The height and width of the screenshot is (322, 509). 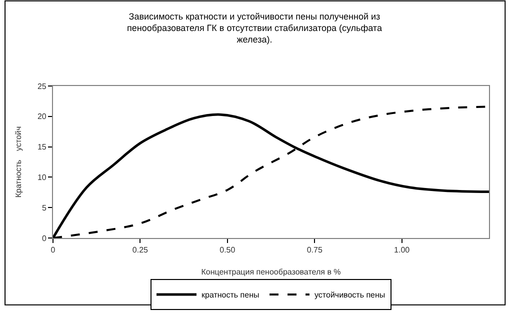 I want to click on y-tick-label: 10, so click(x=42, y=177).